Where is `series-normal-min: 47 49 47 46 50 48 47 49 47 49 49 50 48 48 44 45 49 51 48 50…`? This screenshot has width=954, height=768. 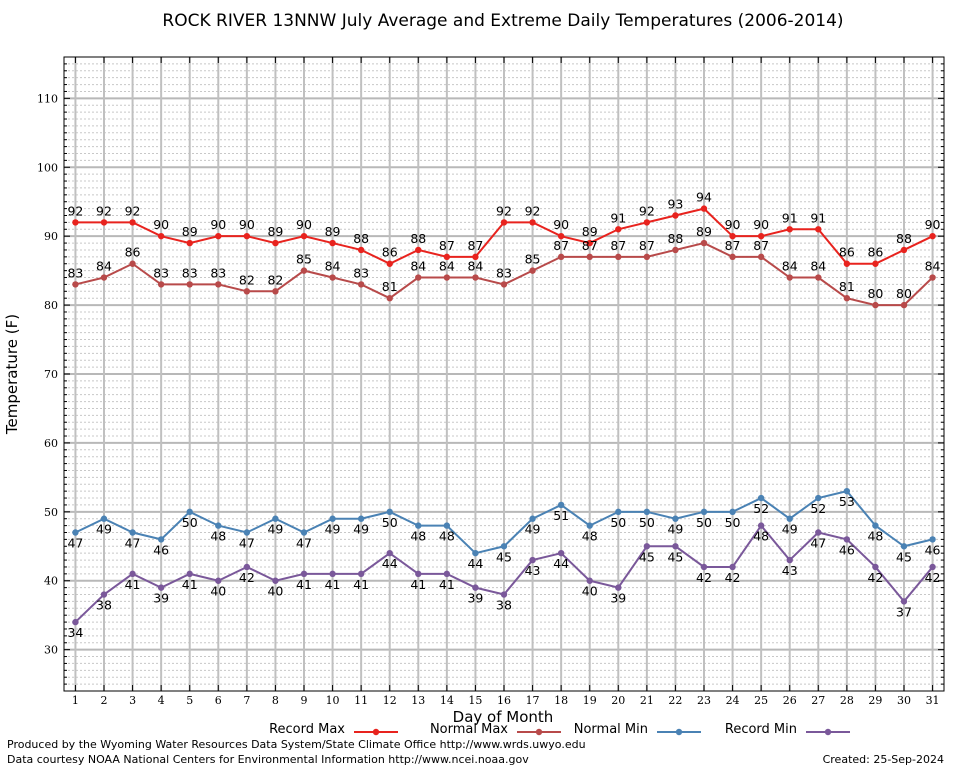 series-normal-min: 47 49 47 46 50 48 47 49 47 49 49 50 48 48 44 45 49 51 48 50… is located at coordinates (504, 529).